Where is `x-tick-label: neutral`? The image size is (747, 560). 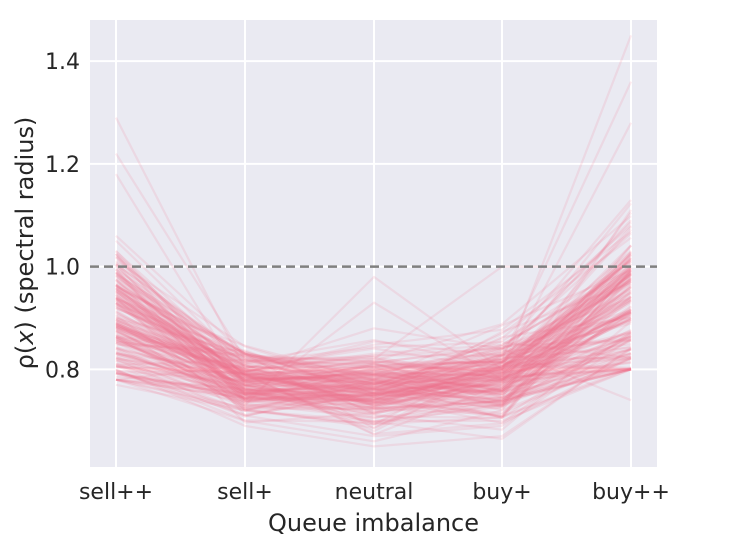
x-tick-label: neutral is located at coordinates (374, 492).